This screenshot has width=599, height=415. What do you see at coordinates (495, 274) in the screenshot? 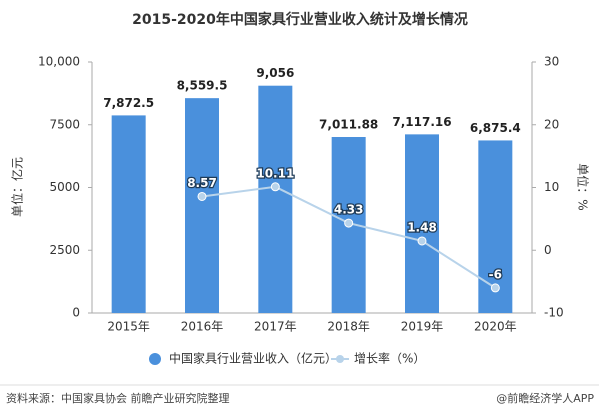
I see `line-label: -6` at bounding box center [495, 274].